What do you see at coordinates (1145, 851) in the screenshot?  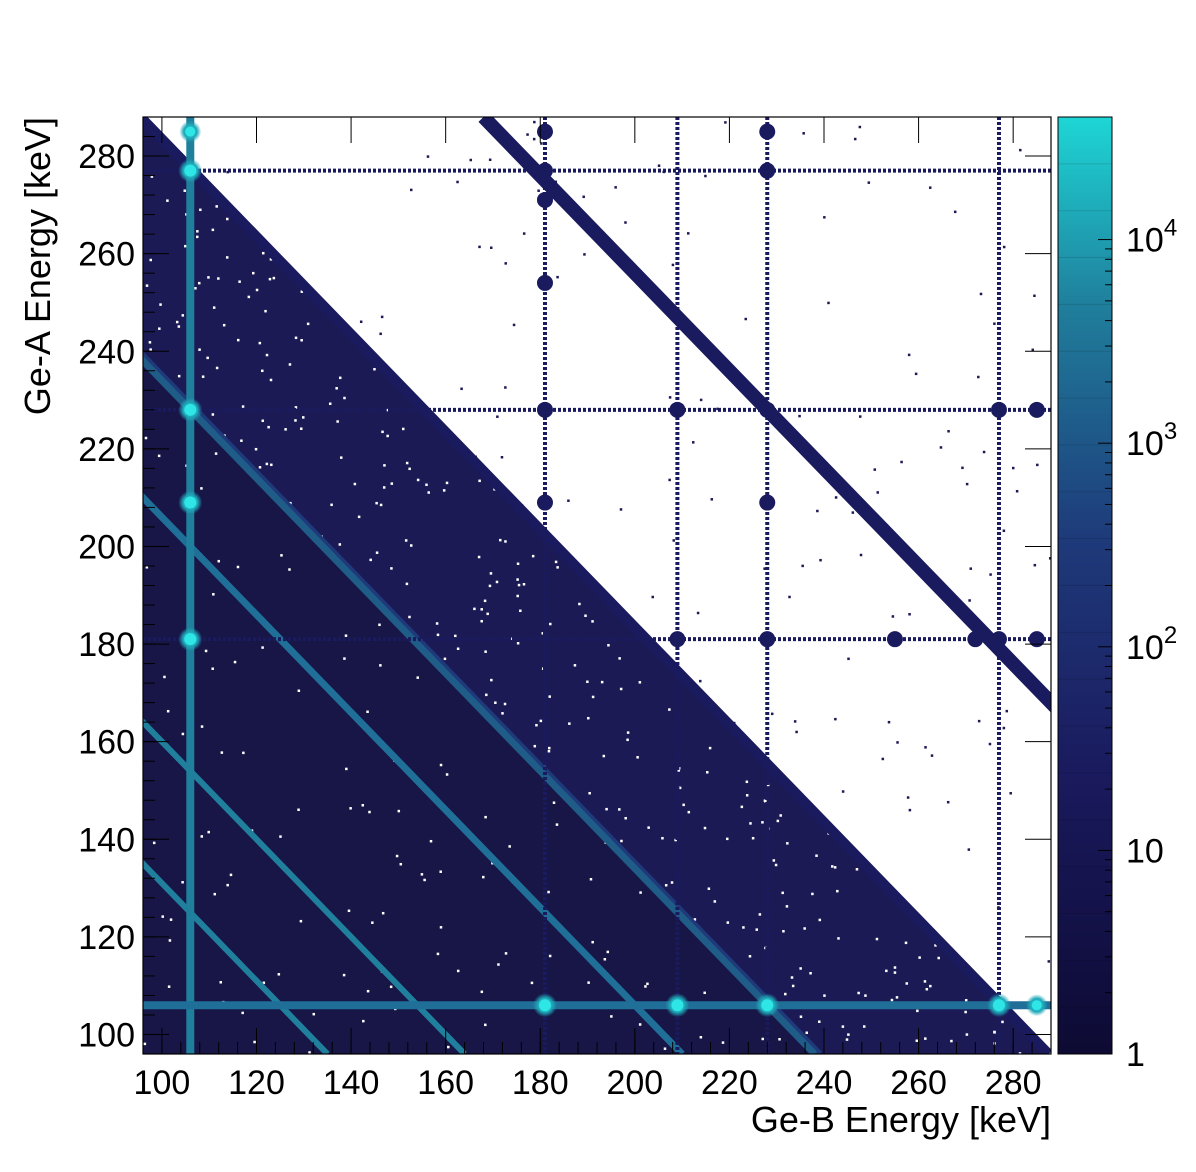 I see `colorbar-label: 10` at bounding box center [1145, 851].